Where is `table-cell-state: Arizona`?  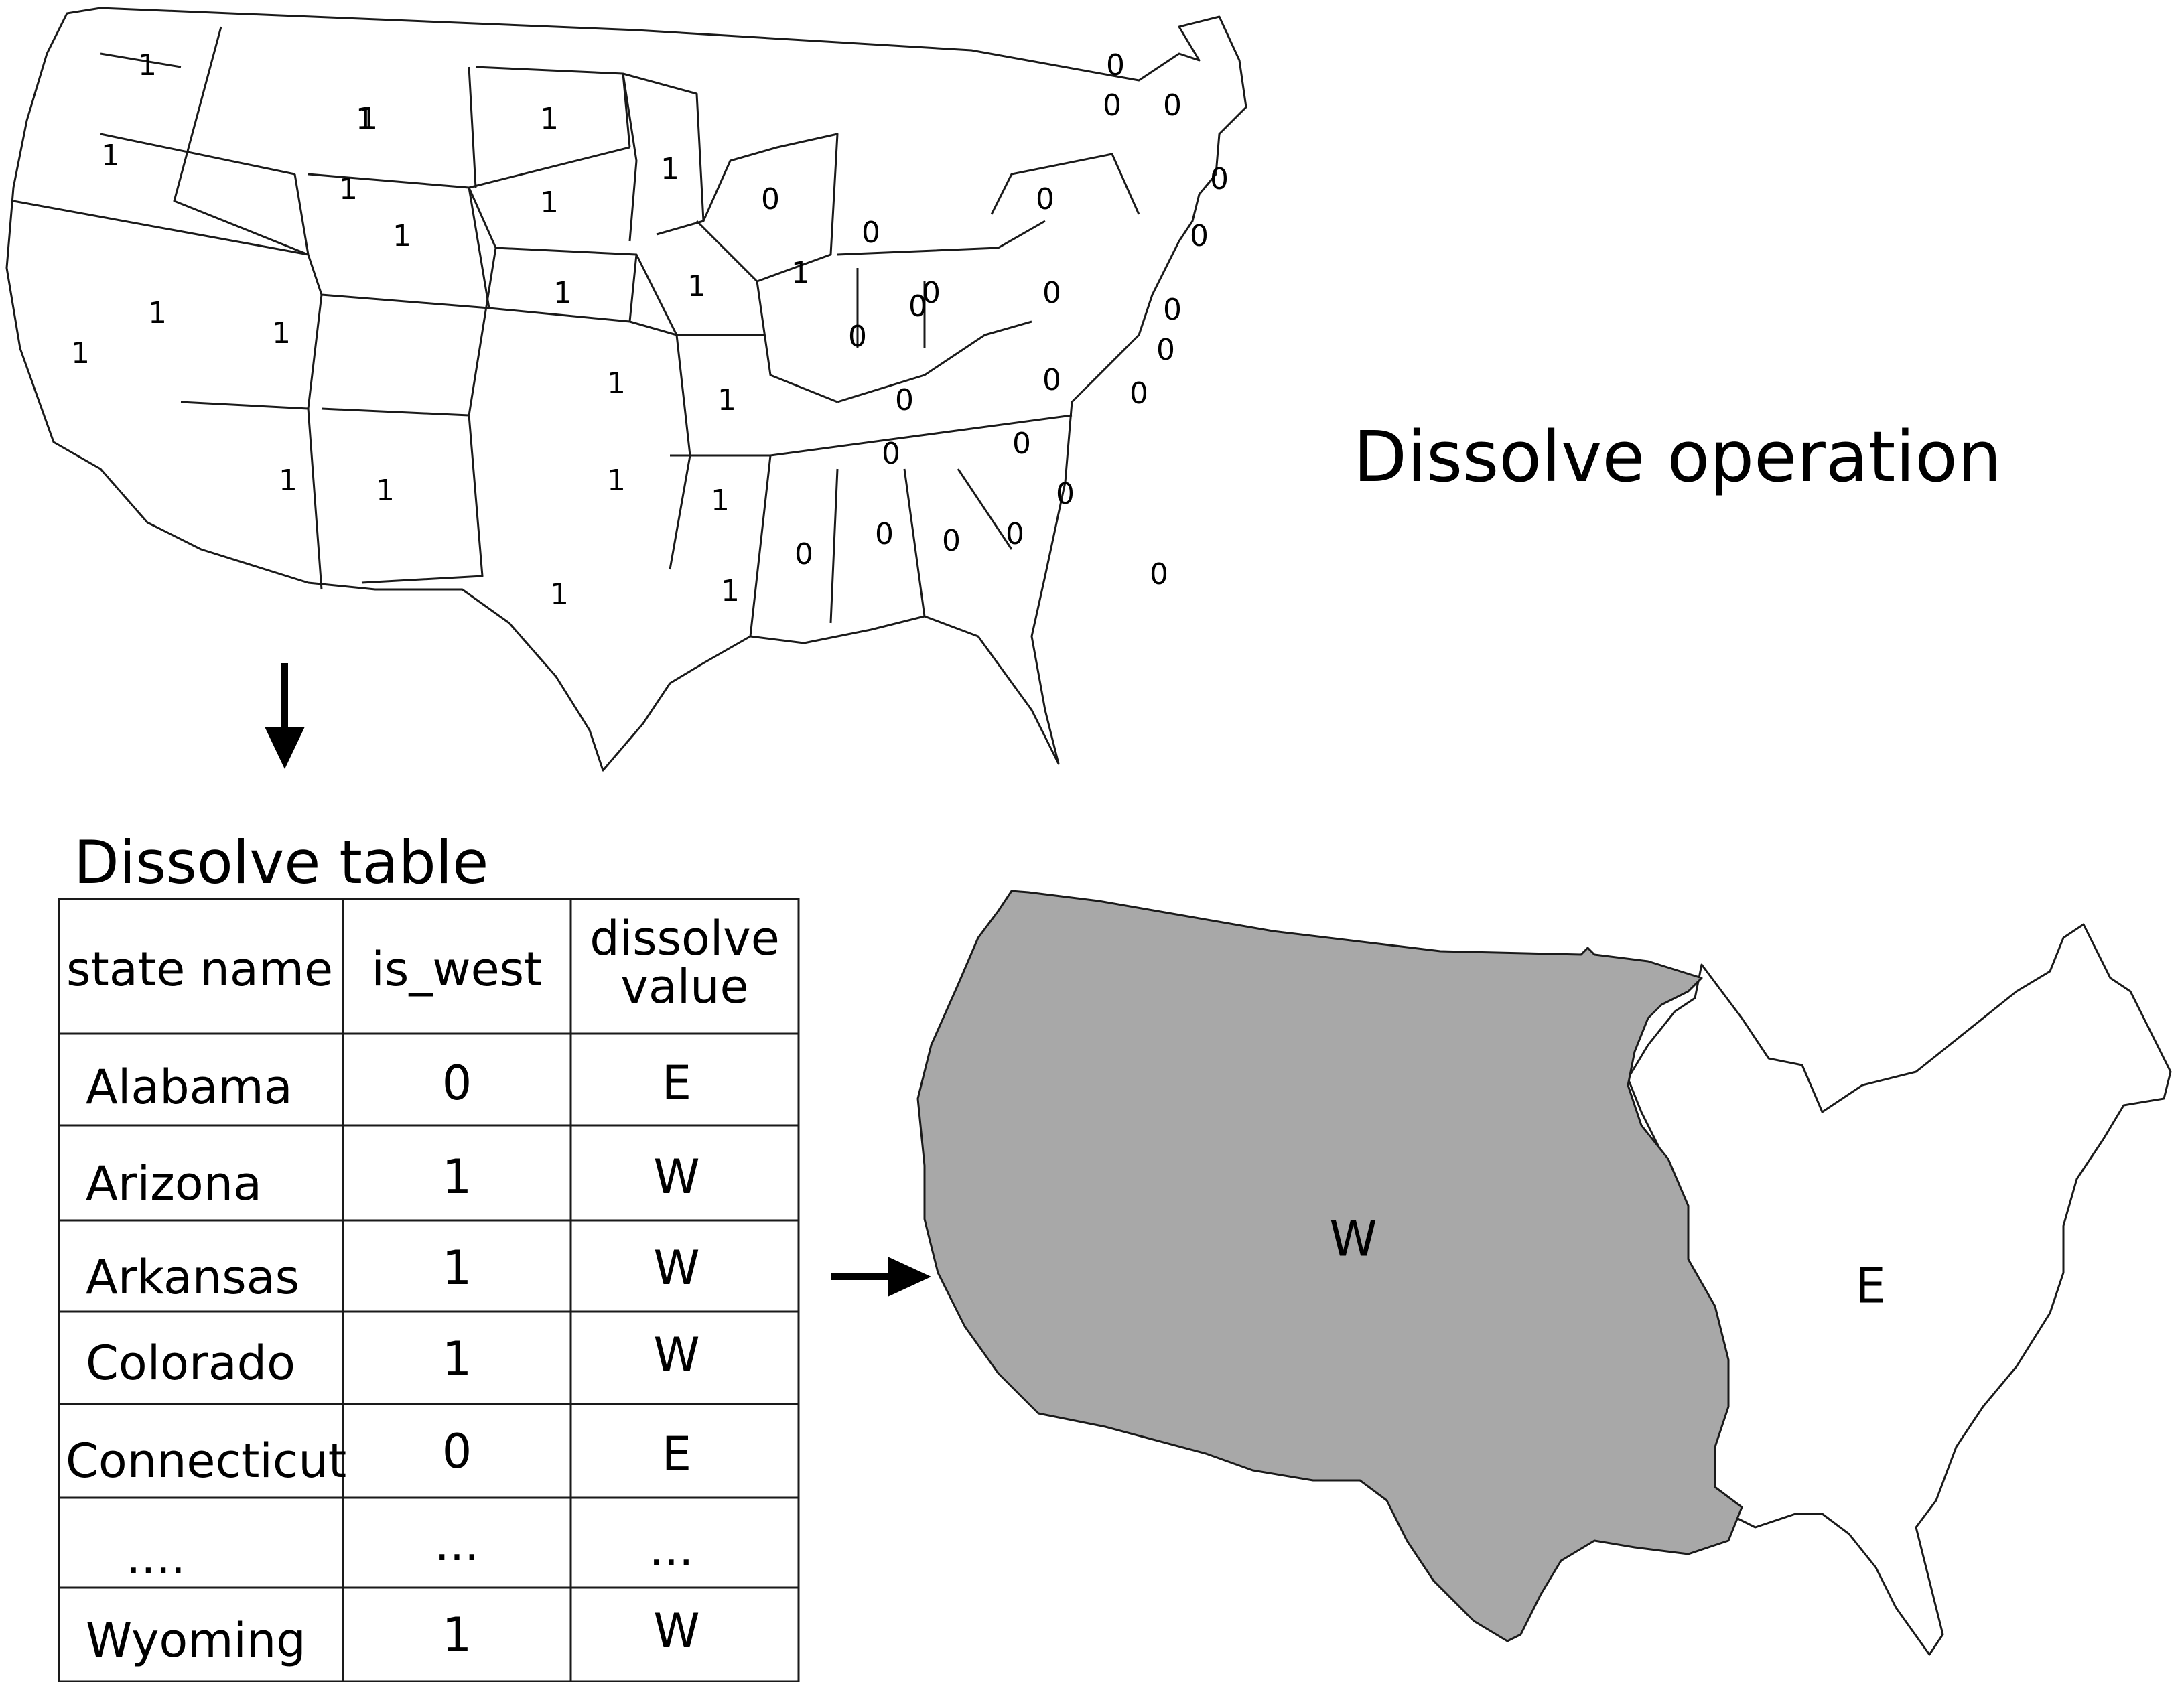 table-cell-state: Arizona is located at coordinates (174, 1183).